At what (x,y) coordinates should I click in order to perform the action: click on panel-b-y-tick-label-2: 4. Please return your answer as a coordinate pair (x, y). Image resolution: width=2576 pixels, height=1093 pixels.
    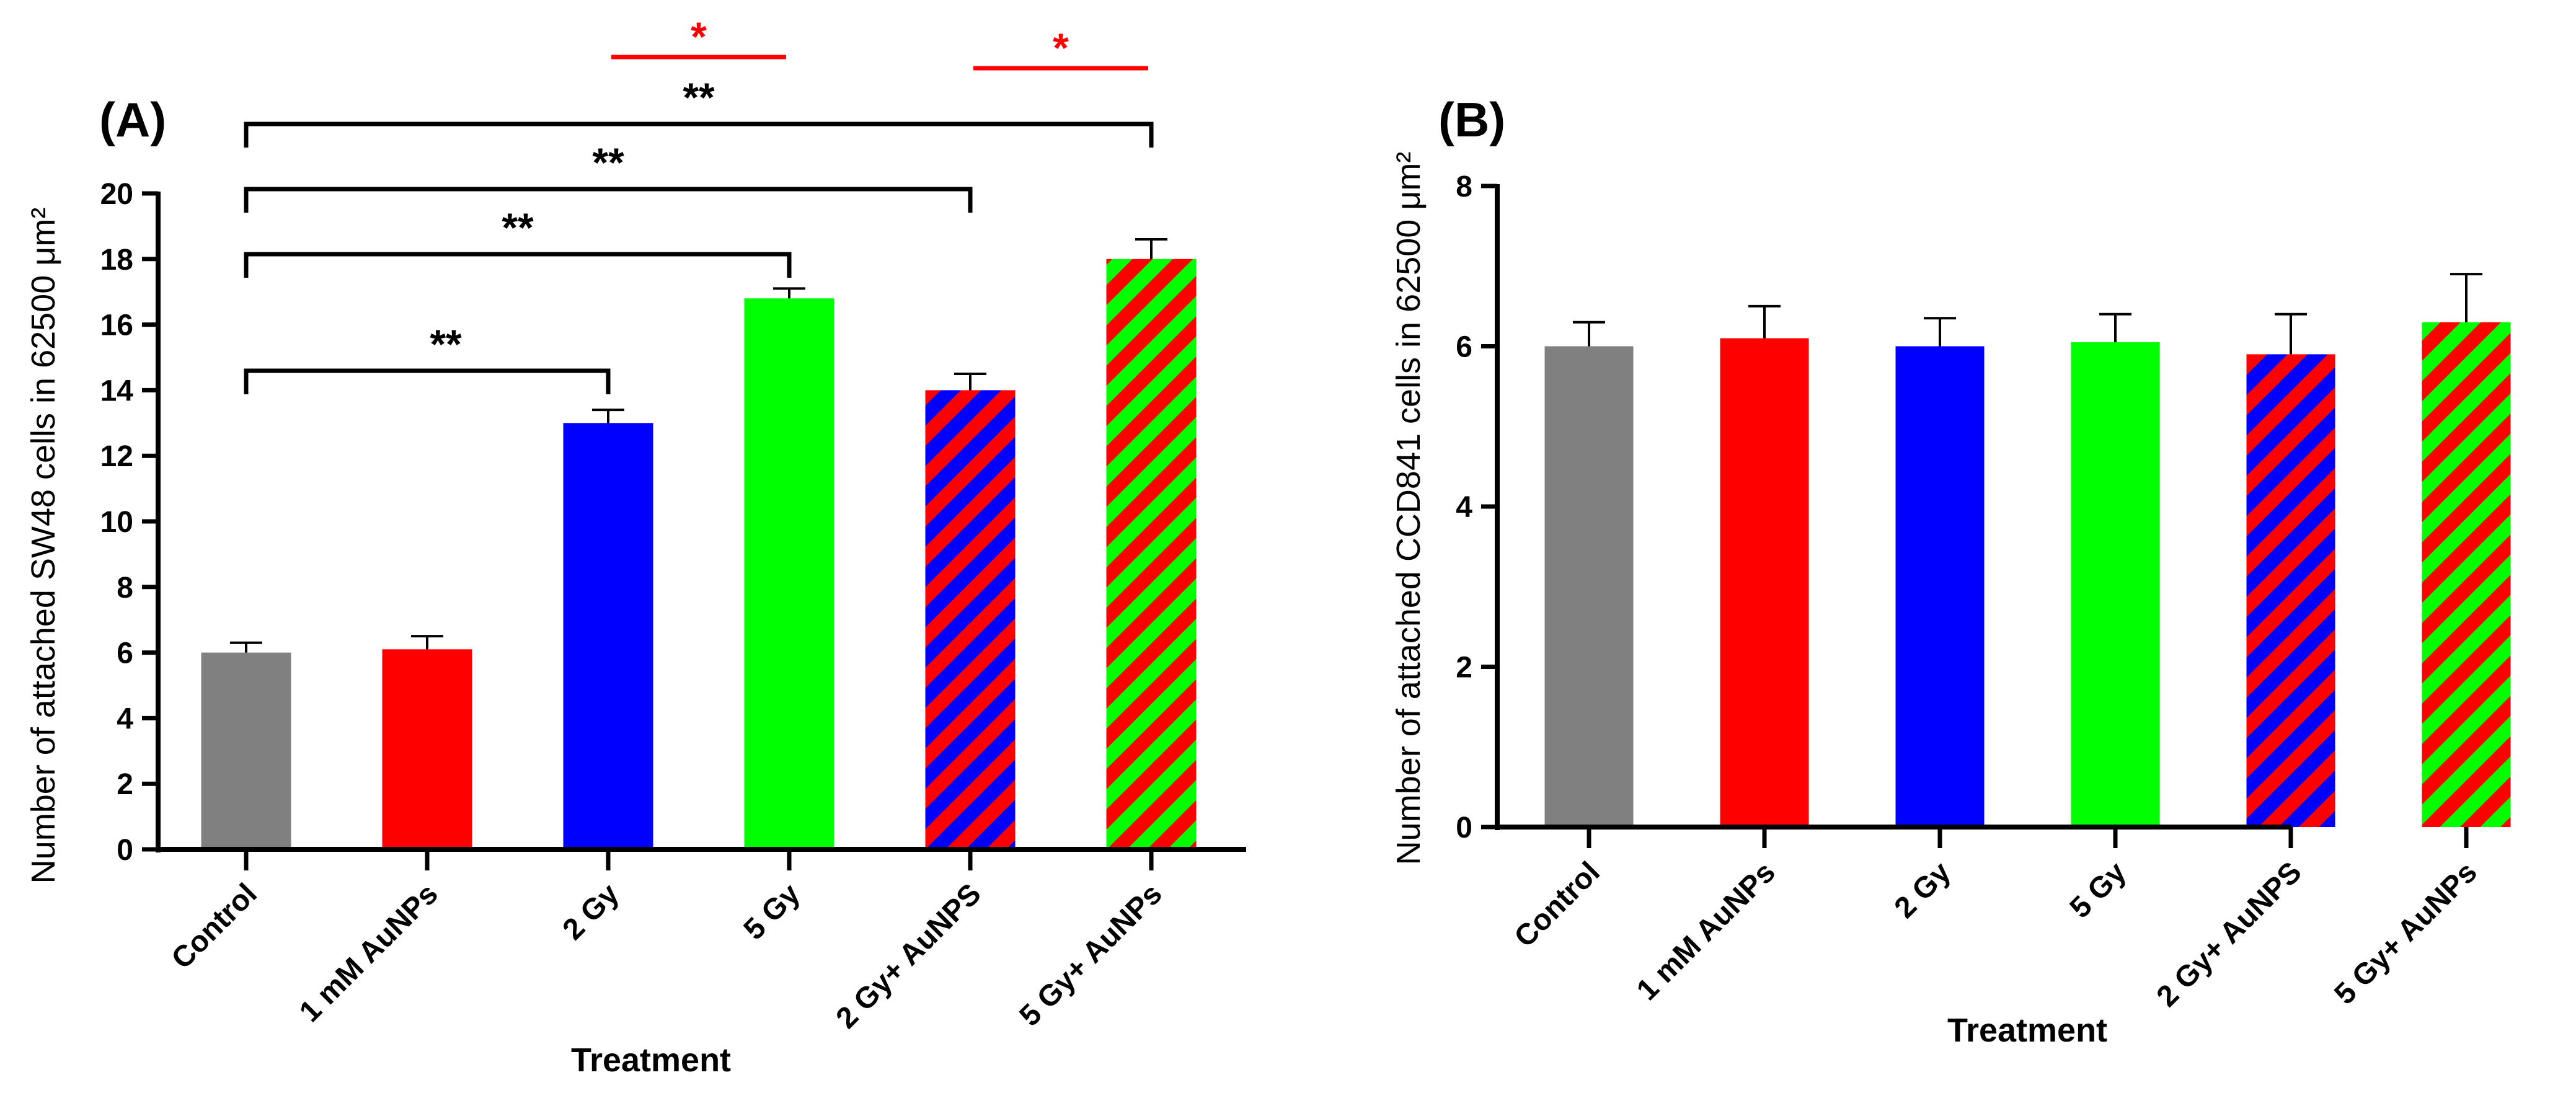
    Looking at the image, I should click on (1464, 508).